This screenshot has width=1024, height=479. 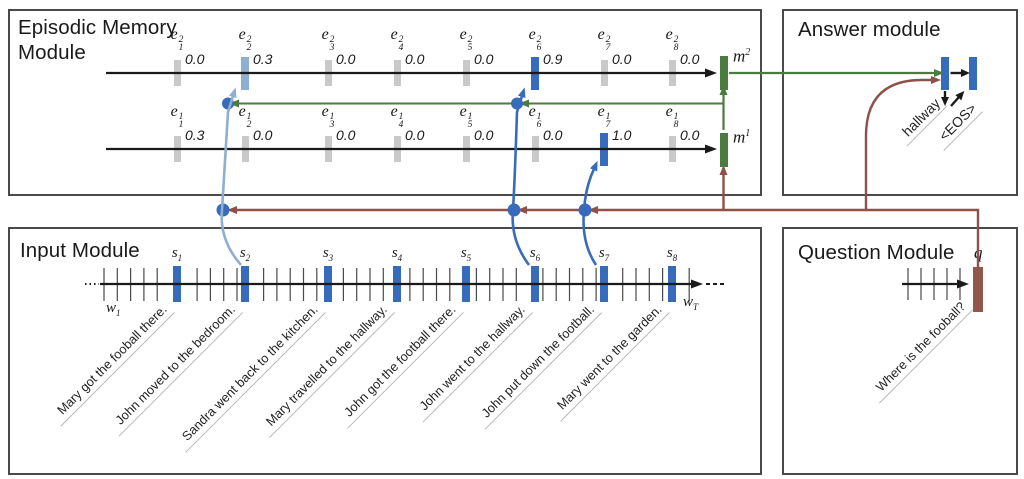 What do you see at coordinates (876, 252) in the screenshot?
I see `question-module-title: Question Module` at bounding box center [876, 252].